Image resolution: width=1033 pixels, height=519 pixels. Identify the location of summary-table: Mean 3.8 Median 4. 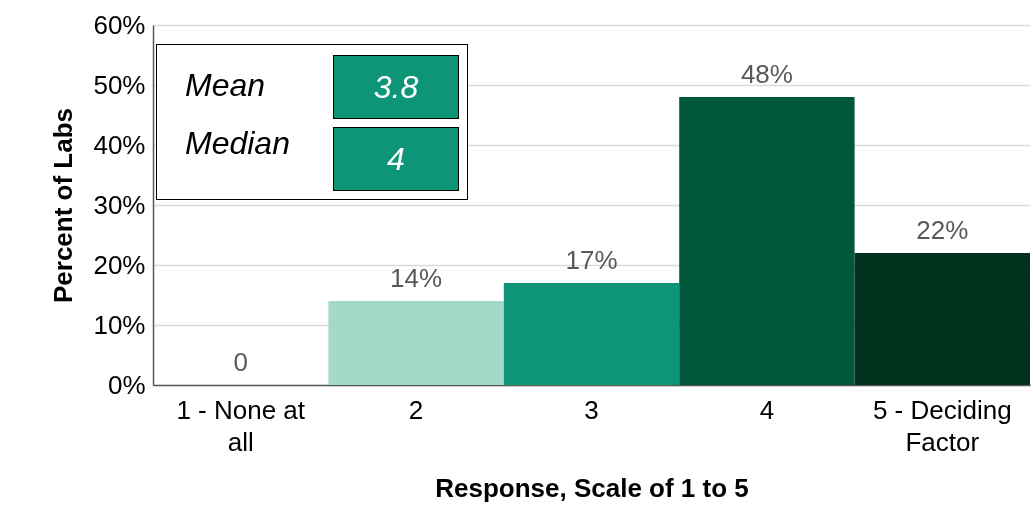
(312, 122).